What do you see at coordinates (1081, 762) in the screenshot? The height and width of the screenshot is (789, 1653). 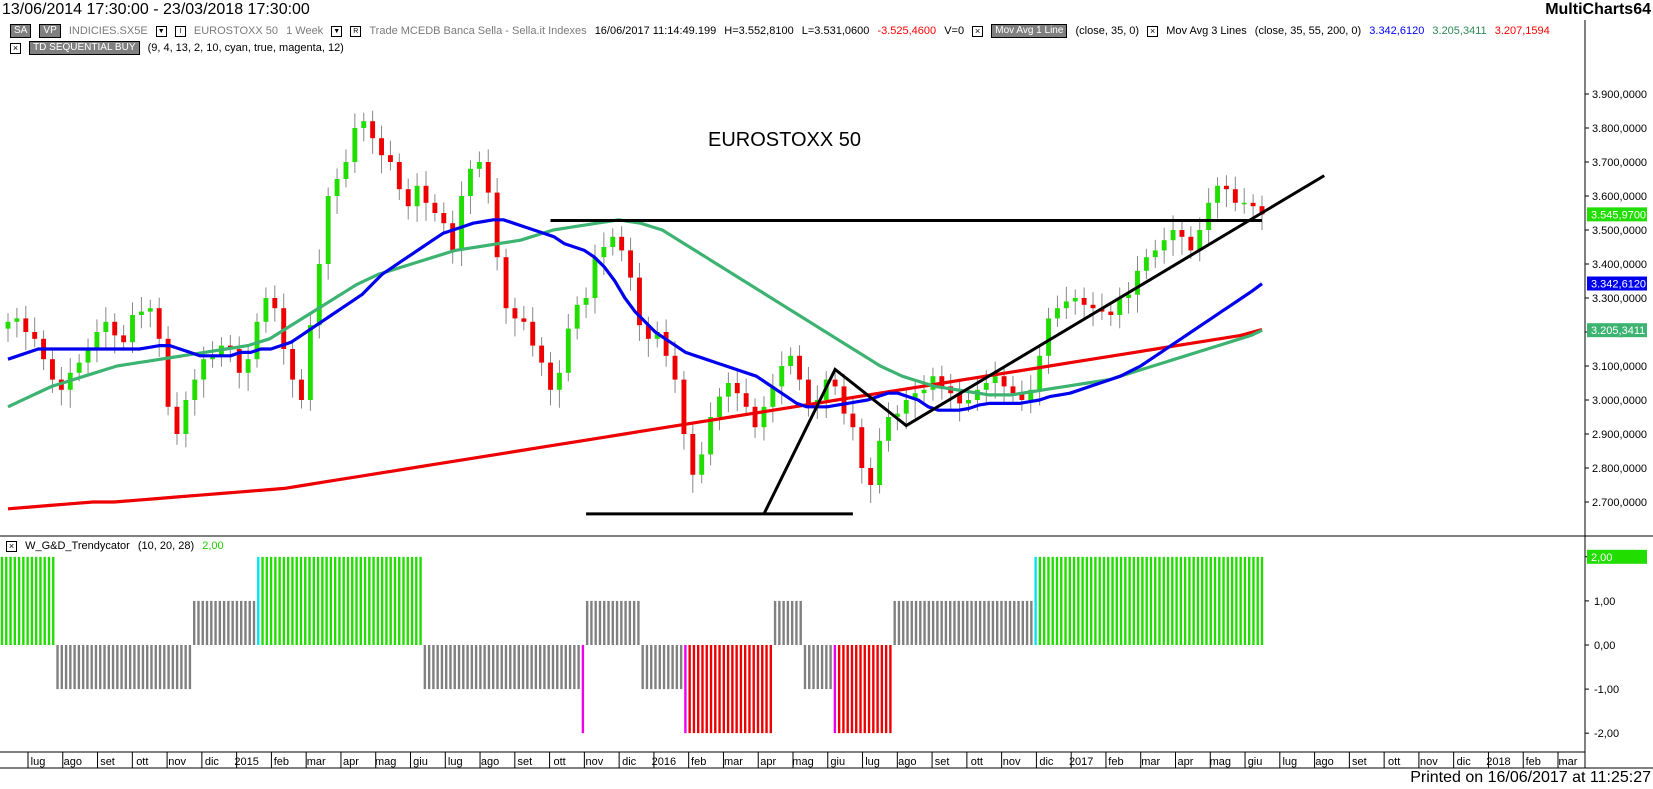 I see `x-tick-label: 2017` at bounding box center [1081, 762].